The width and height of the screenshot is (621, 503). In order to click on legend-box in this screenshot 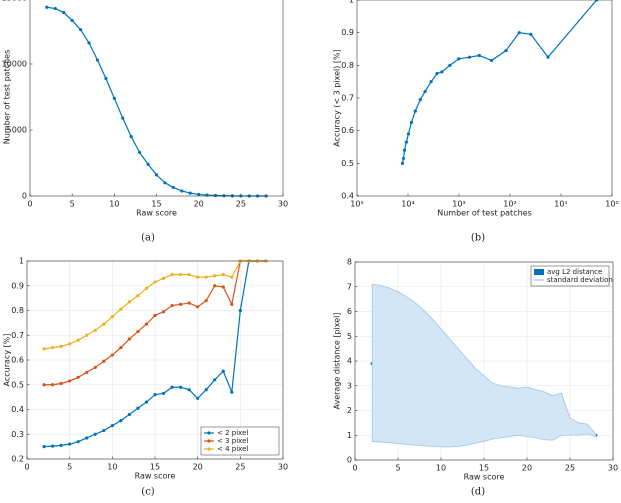, I will do `click(570, 276)`.